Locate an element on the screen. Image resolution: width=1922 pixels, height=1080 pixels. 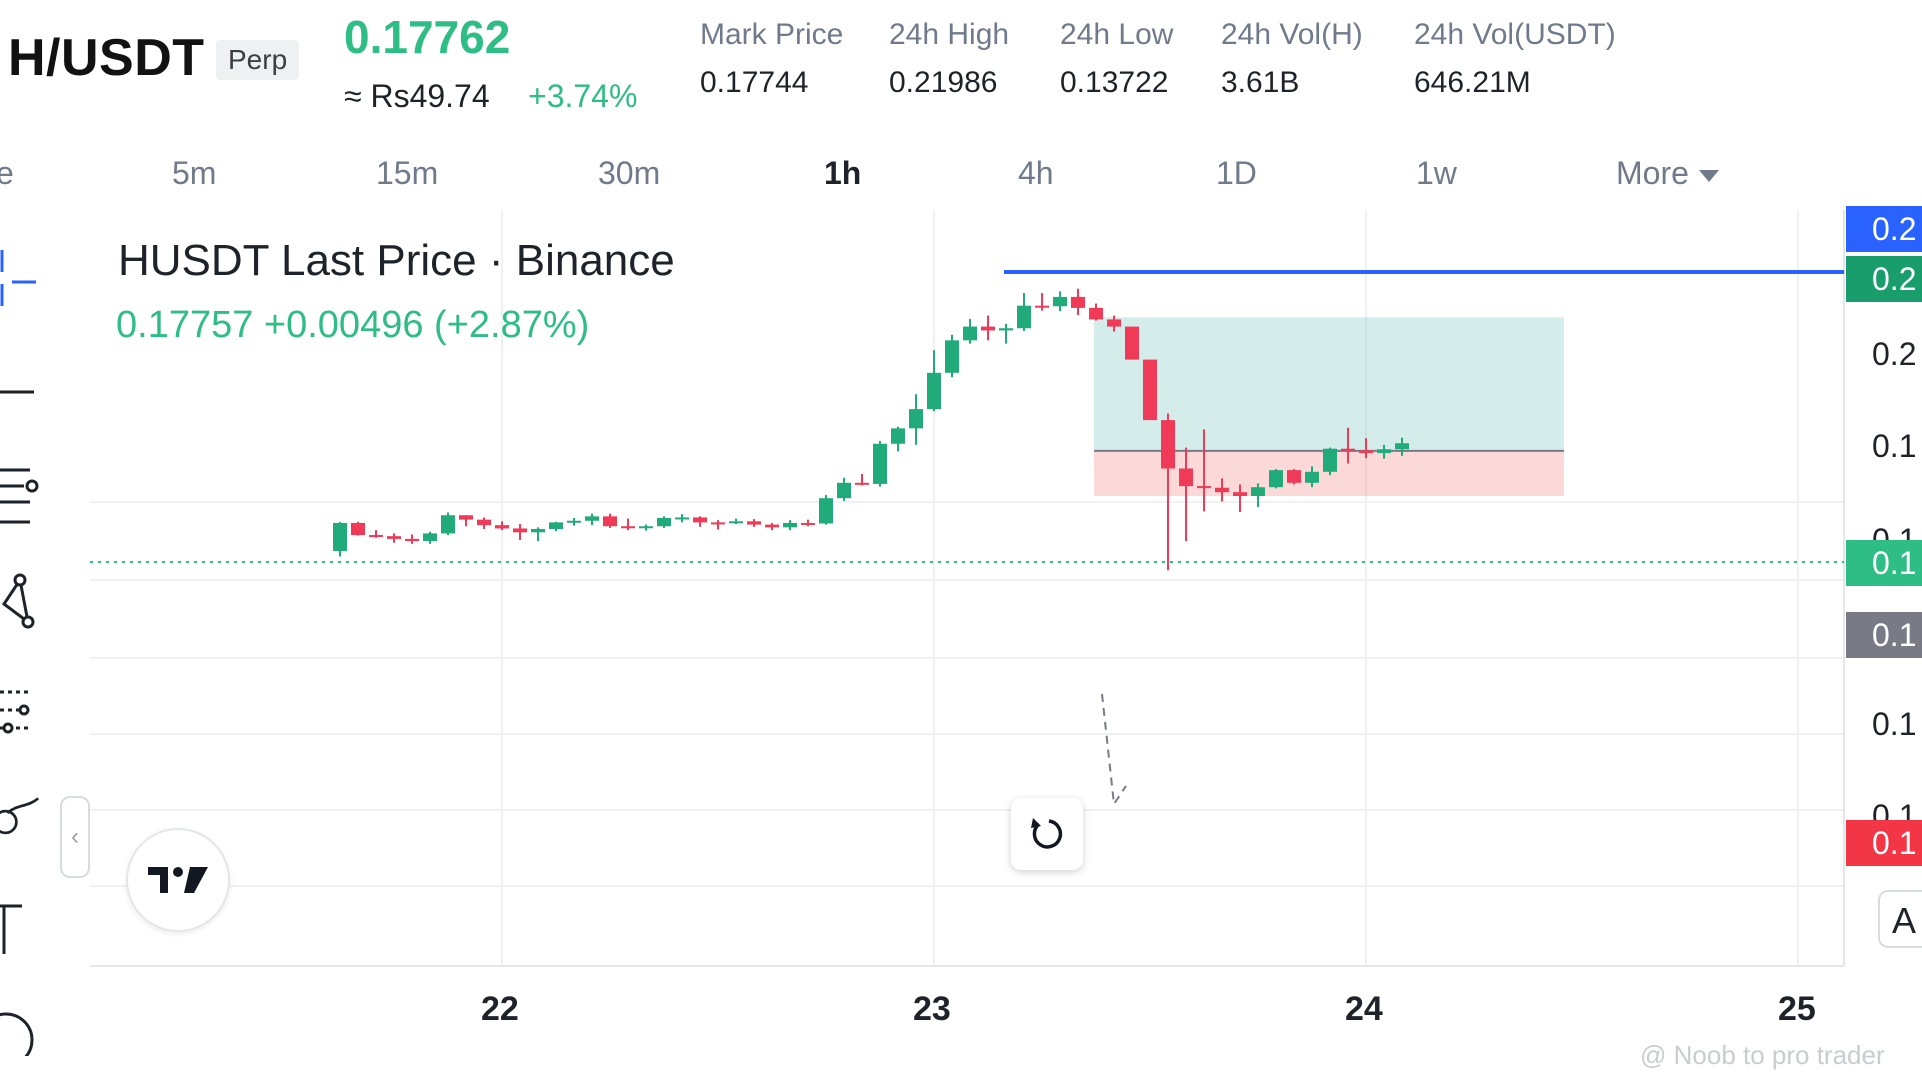
tab-4h: 4h is located at coordinates (1036, 173).